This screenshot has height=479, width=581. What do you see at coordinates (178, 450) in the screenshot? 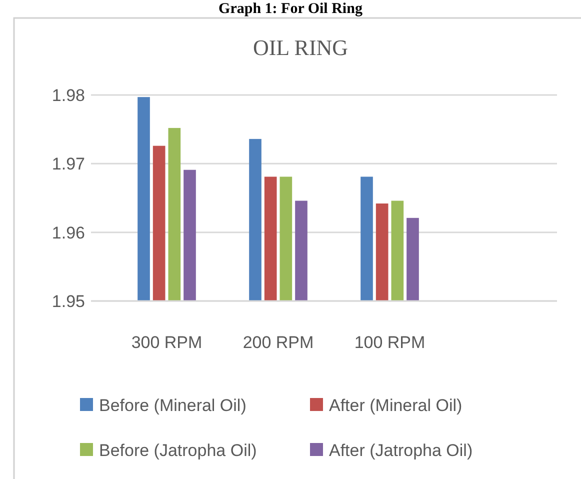
I see `legend-label: Before (Jatropha Oil)` at bounding box center [178, 450].